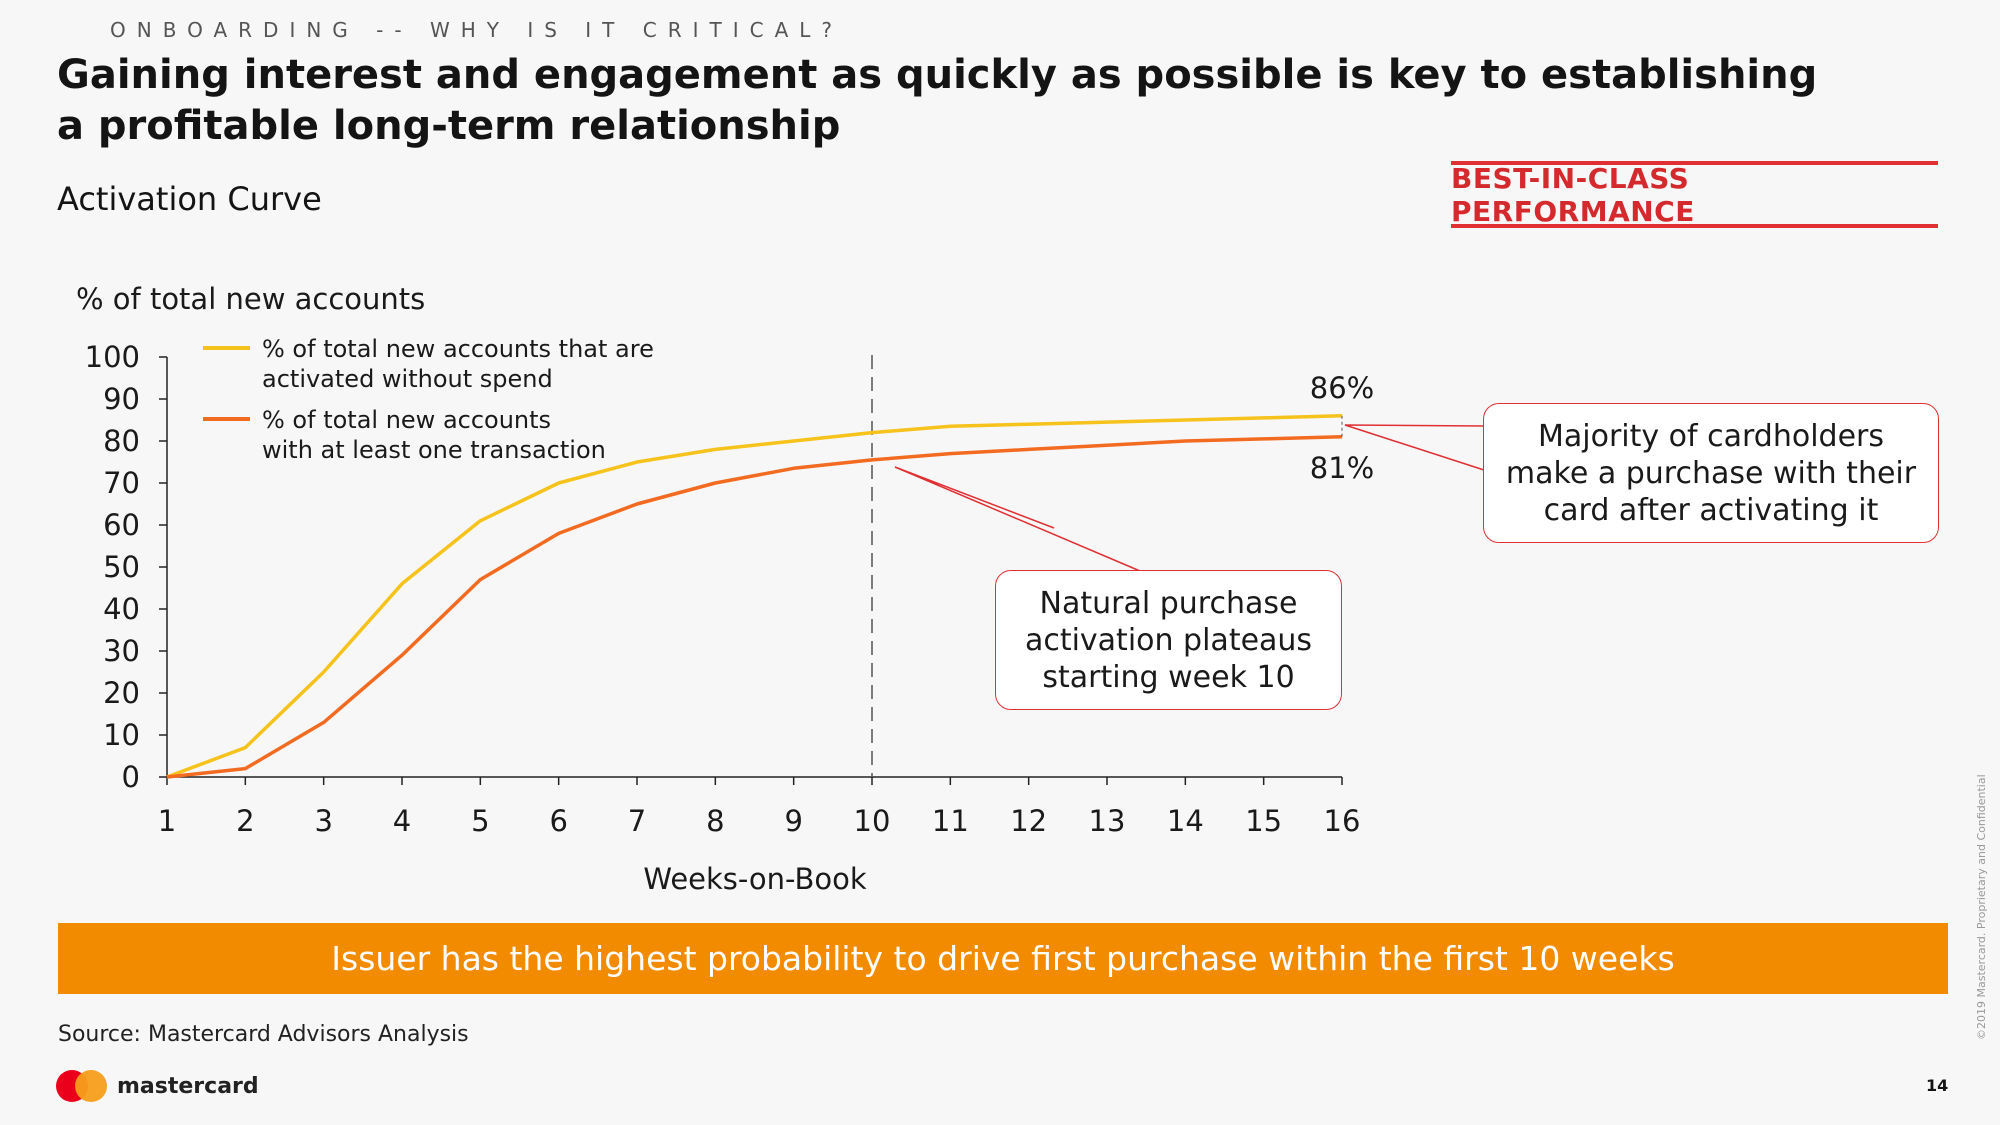  Describe the element at coordinates (167, 821) in the screenshot. I see `x-tick-label: 1` at that location.